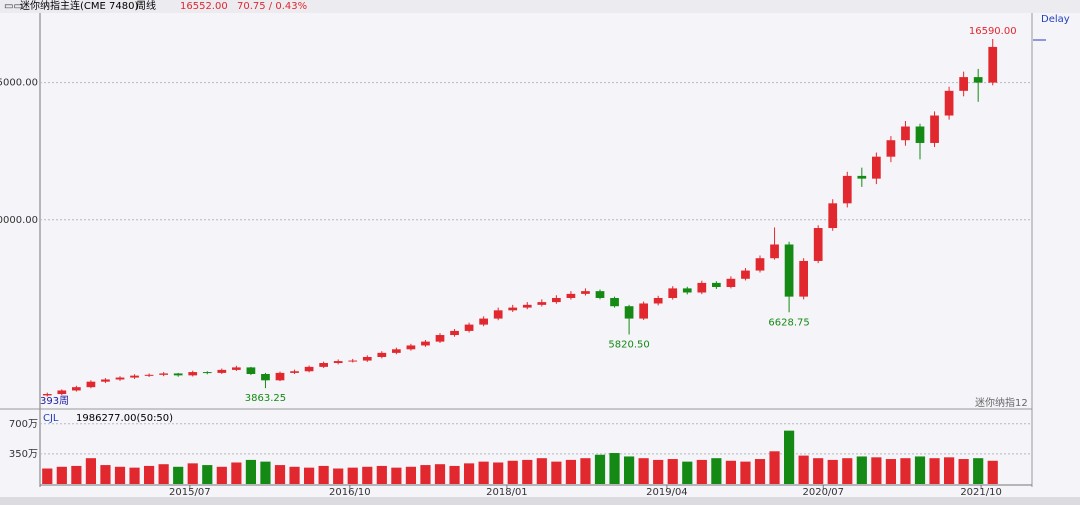 The height and width of the screenshot is (505, 1080). What do you see at coordinates (667, 492) in the screenshot?
I see `x-tick-label: 2019/04` at bounding box center [667, 492].